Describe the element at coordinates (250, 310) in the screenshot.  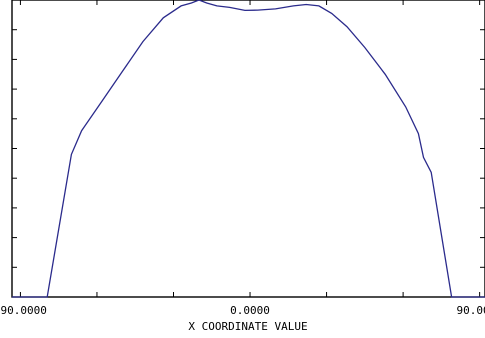
I see `x-tick-label: 0.0000` at that location.